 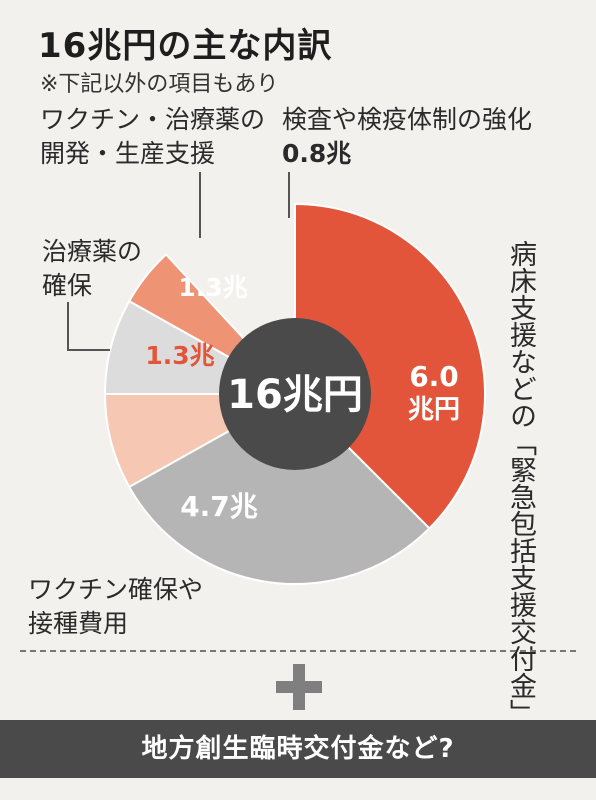 What do you see at coordinates (390, 366) in the screenshot?
I see `slice-emergency-grant` at bounding box center [390, 366].